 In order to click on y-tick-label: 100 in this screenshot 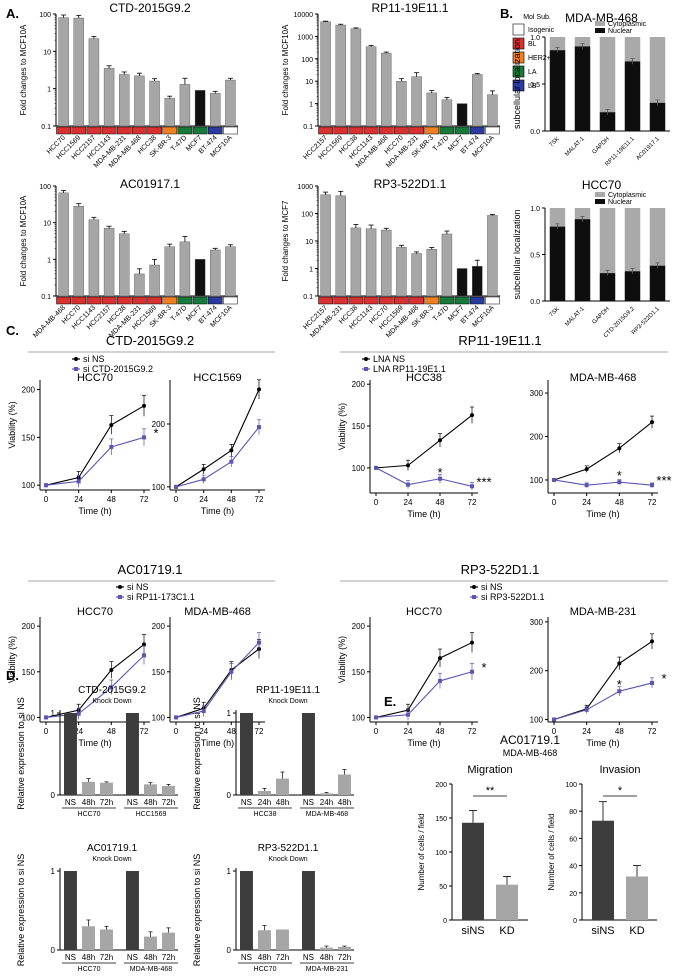, I will do `click(441, 853)`.